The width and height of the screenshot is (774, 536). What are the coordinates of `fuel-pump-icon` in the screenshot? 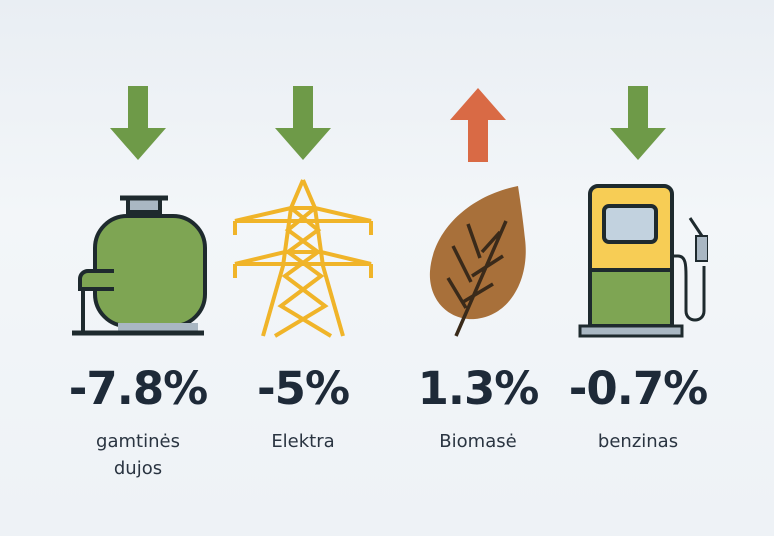 It's located at (643, 261).